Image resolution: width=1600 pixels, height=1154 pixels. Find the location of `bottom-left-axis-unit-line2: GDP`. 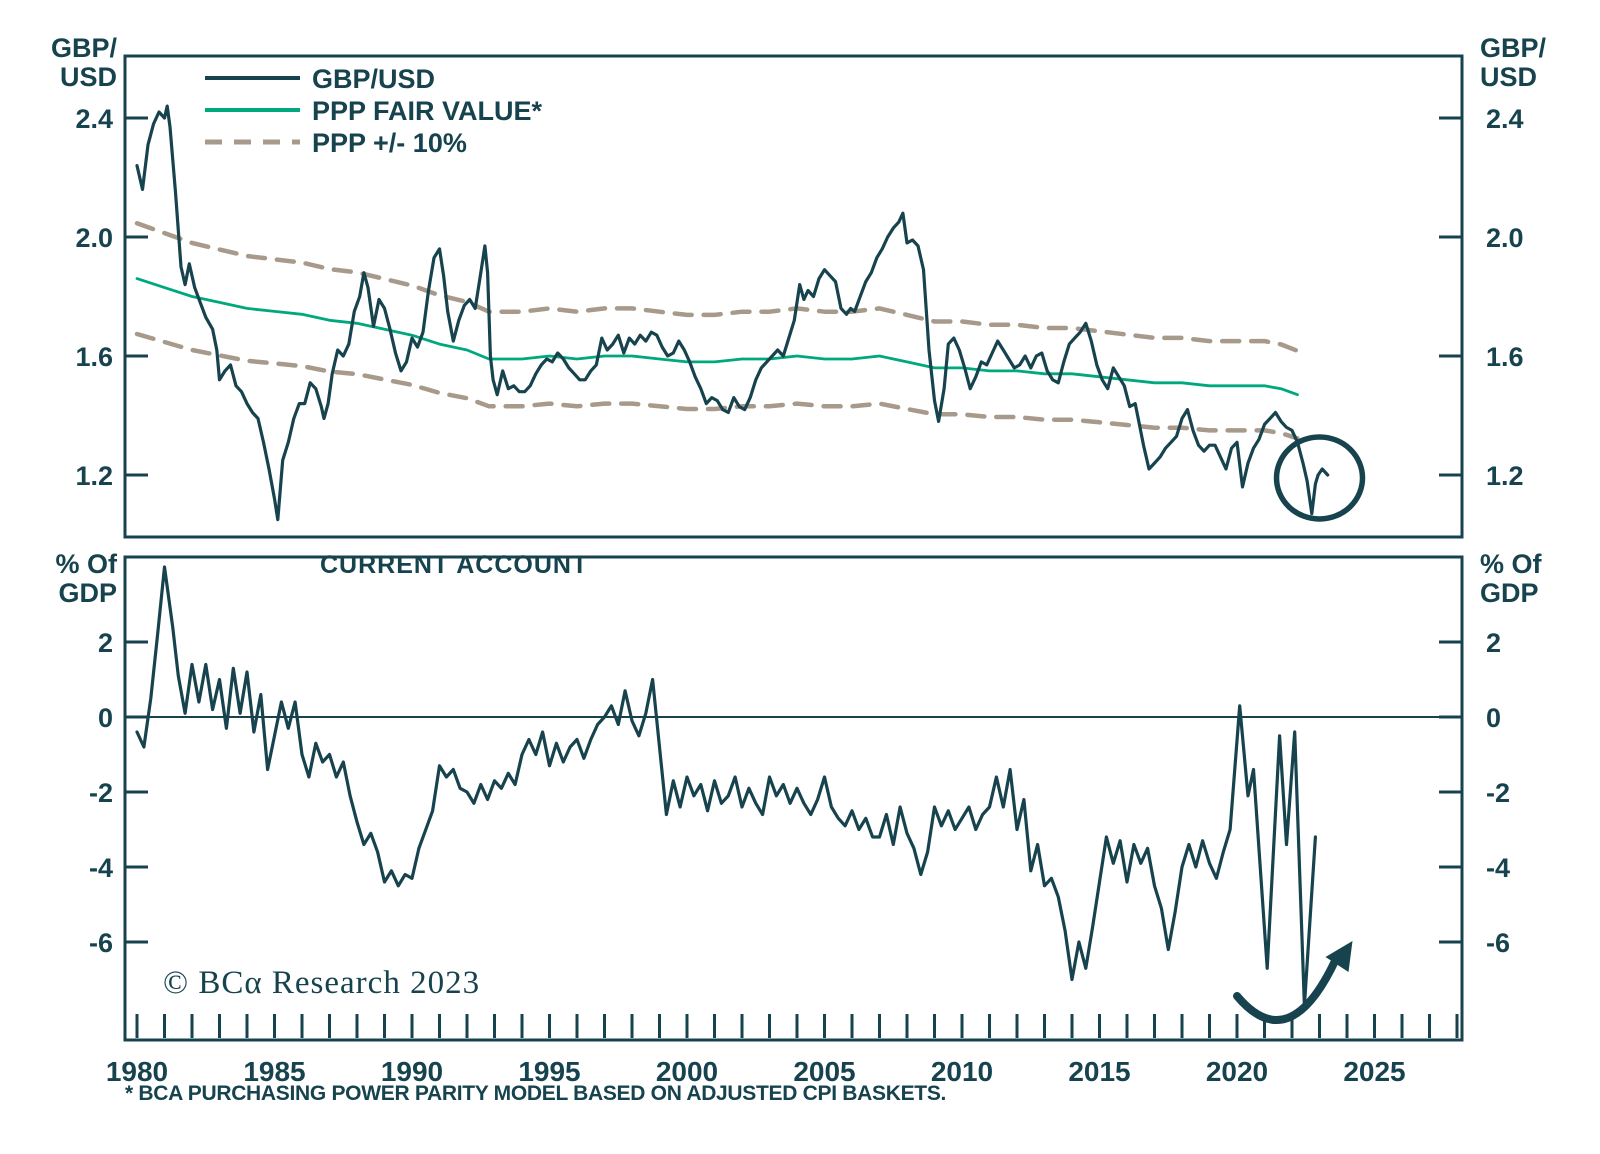

bottom-left-axis-unit-line2: GDP is located at coordinates (87, 593).